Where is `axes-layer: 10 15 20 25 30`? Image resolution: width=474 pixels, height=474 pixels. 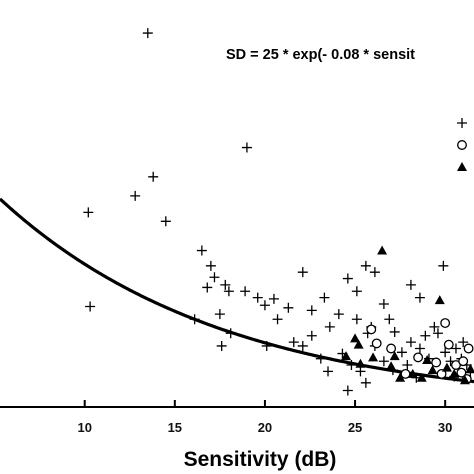
axes-layer: 10 15 20 25 30 is located at coordinates (237, 417).